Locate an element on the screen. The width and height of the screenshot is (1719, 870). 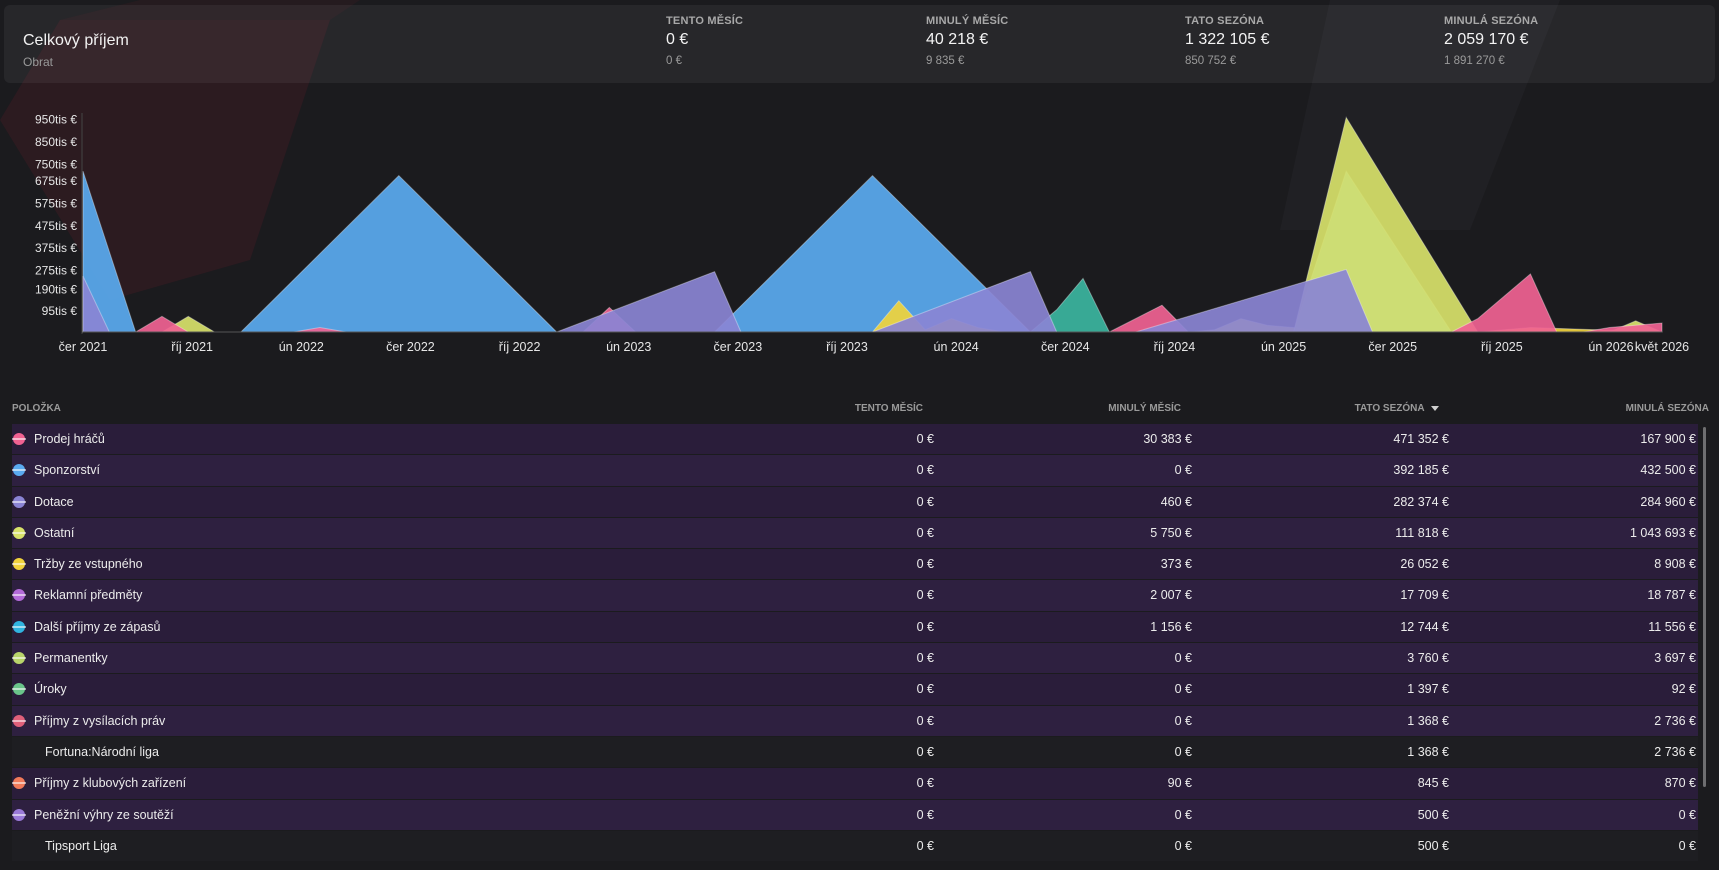
y-tick-label: 190tis € is located at coordinates (56, 290).